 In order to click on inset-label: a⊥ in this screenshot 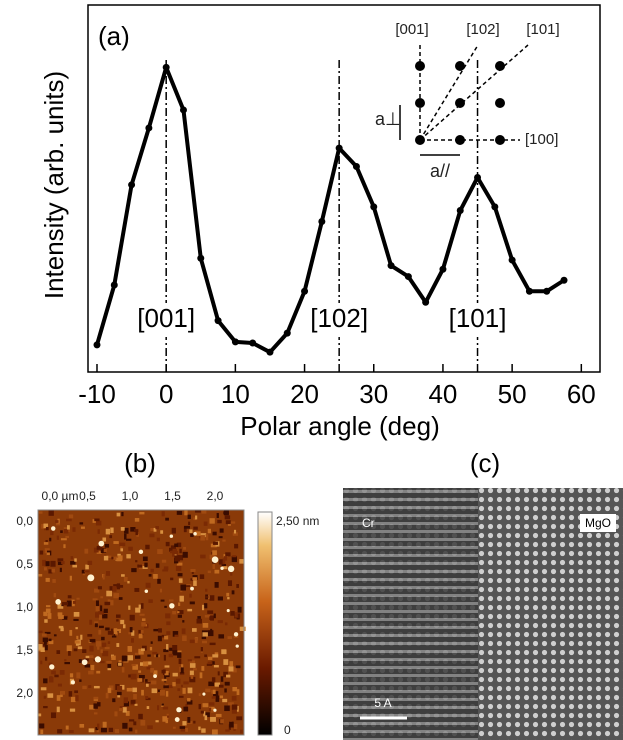, I will do `click(388, 119)`.